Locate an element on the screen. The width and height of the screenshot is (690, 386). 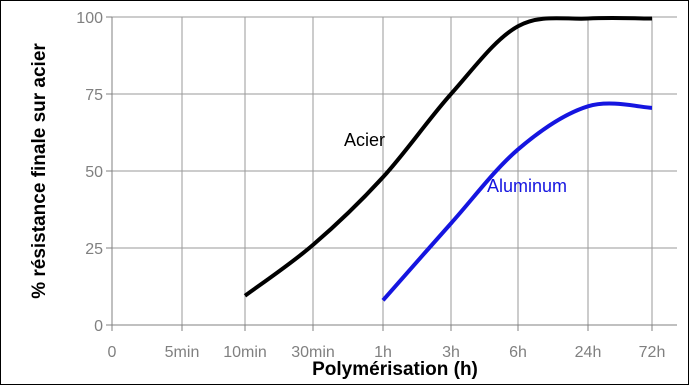
x-tick-label: 30min is located at coordinates (313, 352).